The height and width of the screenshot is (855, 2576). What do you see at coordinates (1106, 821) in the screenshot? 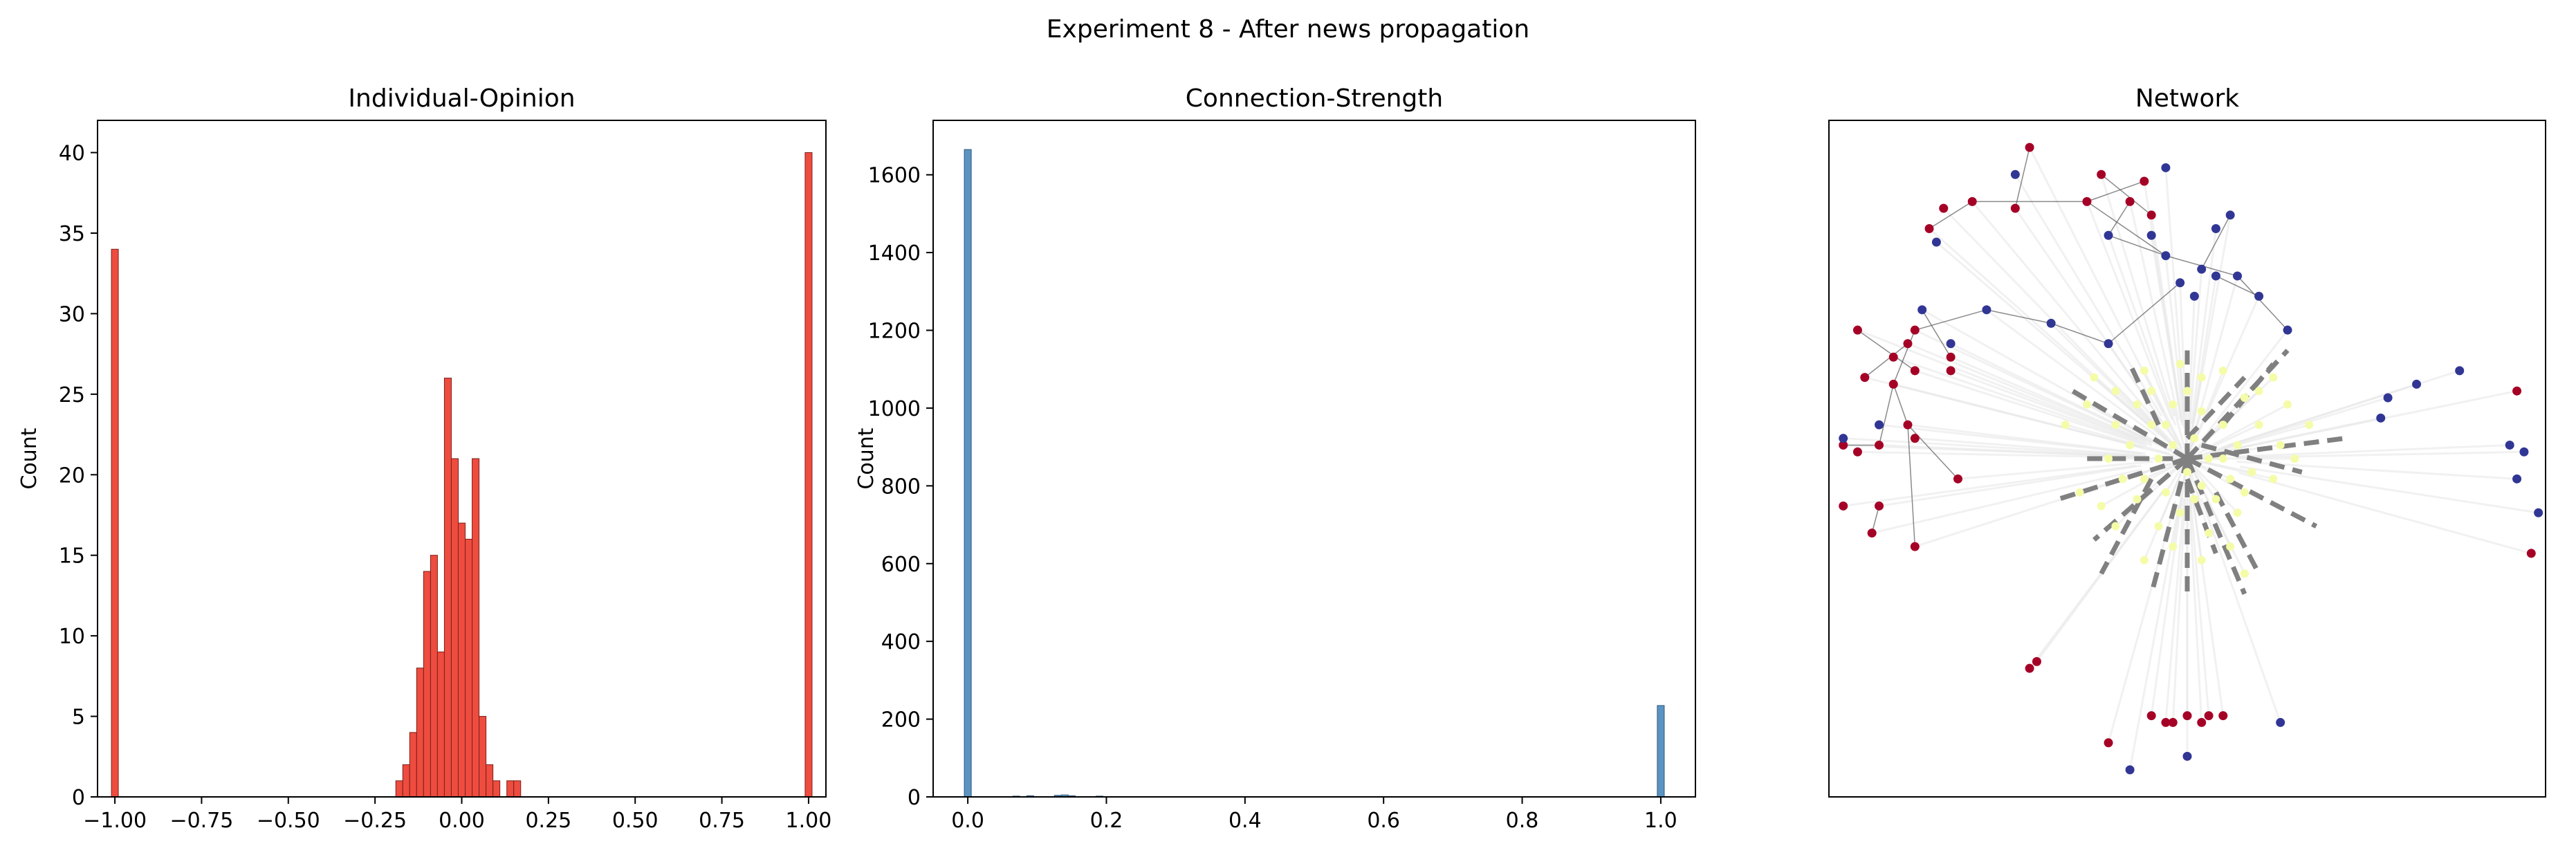
I see `strength-x-tick-label: 0.2` at bounding box center [1106, 821].